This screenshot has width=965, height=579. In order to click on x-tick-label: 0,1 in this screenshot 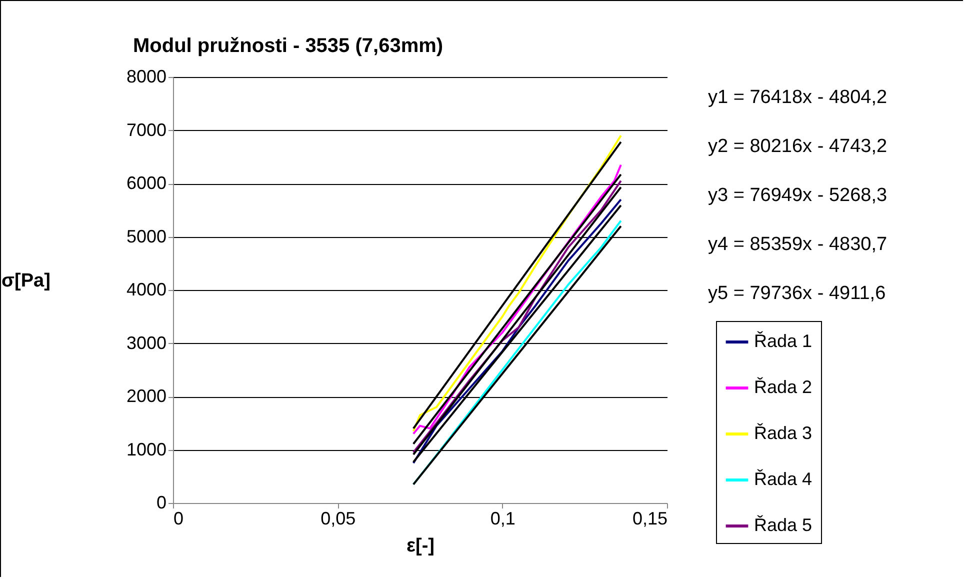, I will do `click(503, 518)`.